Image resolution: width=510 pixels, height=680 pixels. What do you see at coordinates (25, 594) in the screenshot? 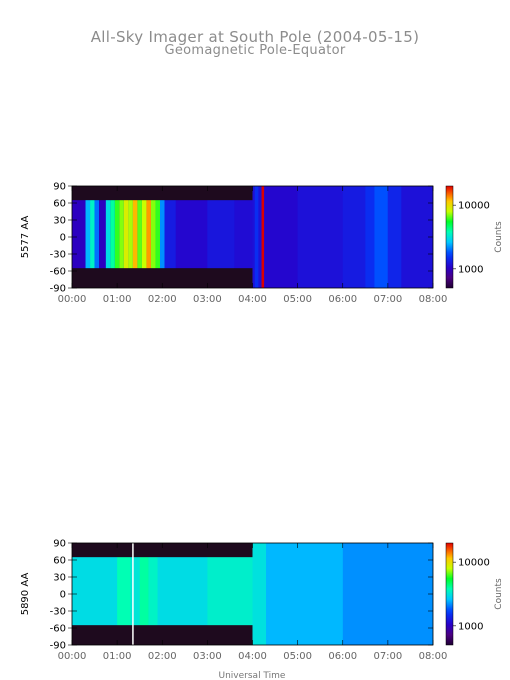
I see `y-axis-label: 5890 AA` at bounding box center [25, 594].